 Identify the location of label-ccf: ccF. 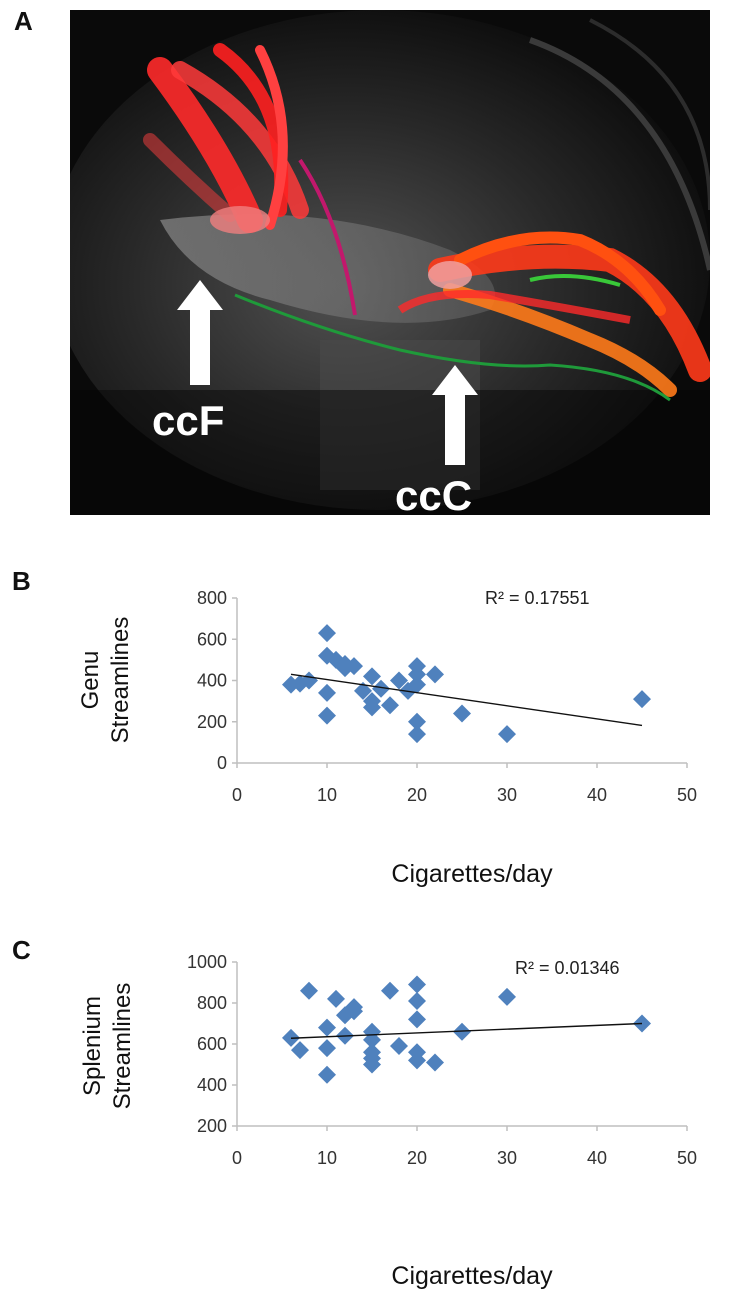
(188, 420).